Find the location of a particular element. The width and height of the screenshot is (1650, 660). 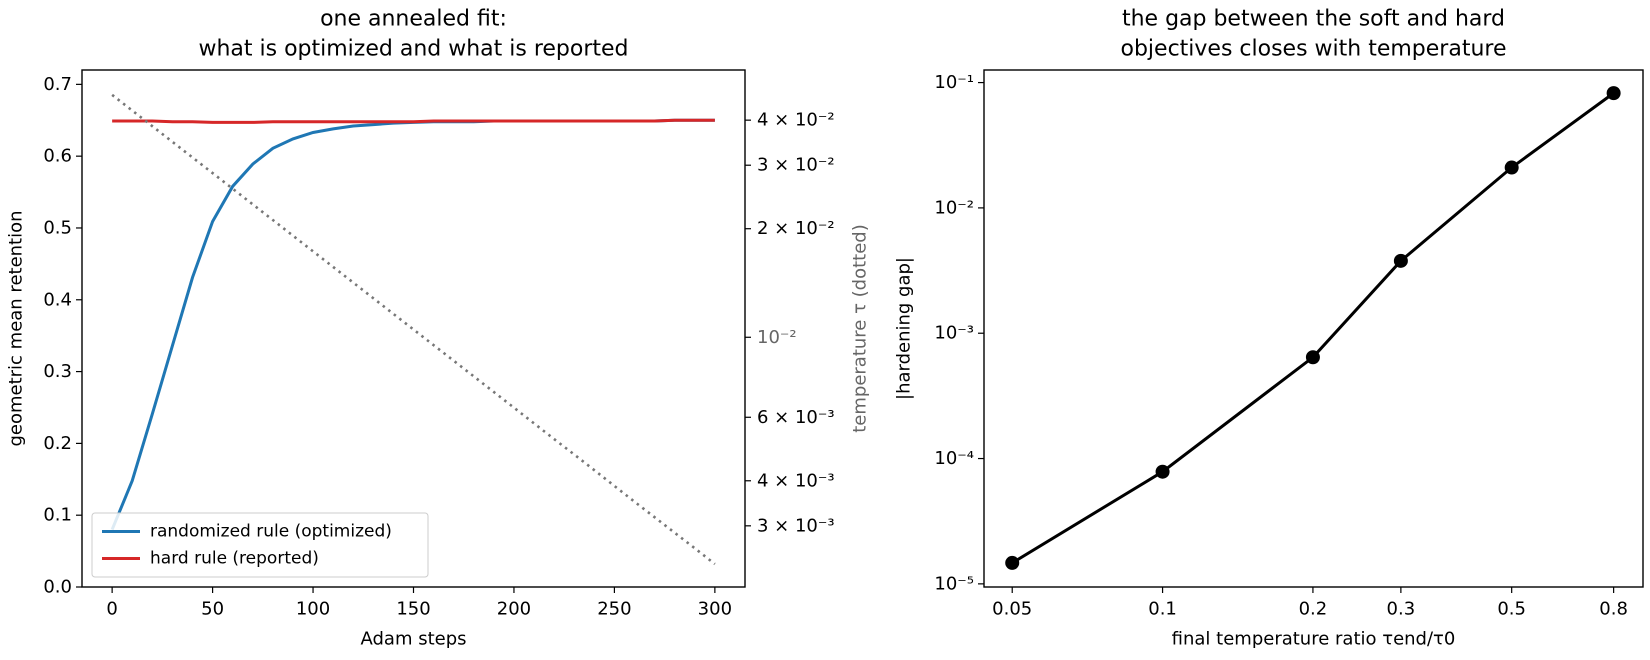

y2-tick-label: 4 × 10⁻² is located at coordinates (796, 120).